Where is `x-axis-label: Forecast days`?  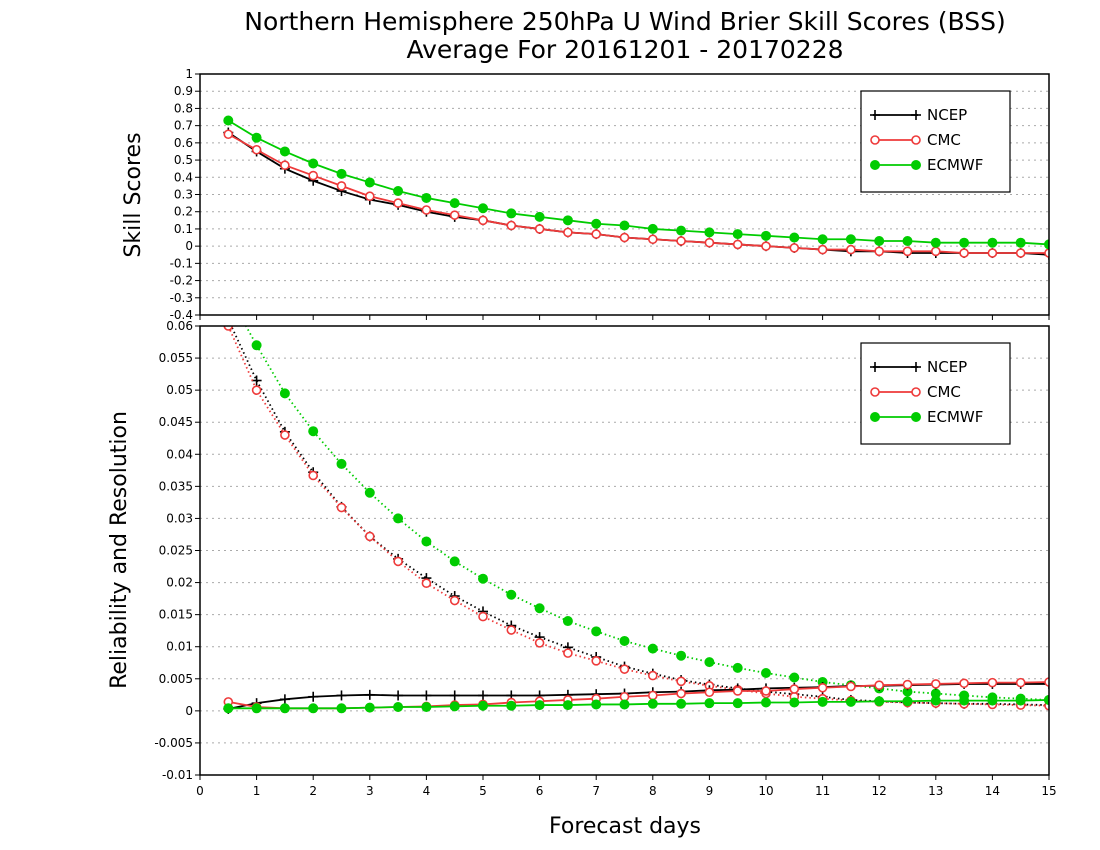
x-axis-label: Forecast days is located at coordinates (625, 826).